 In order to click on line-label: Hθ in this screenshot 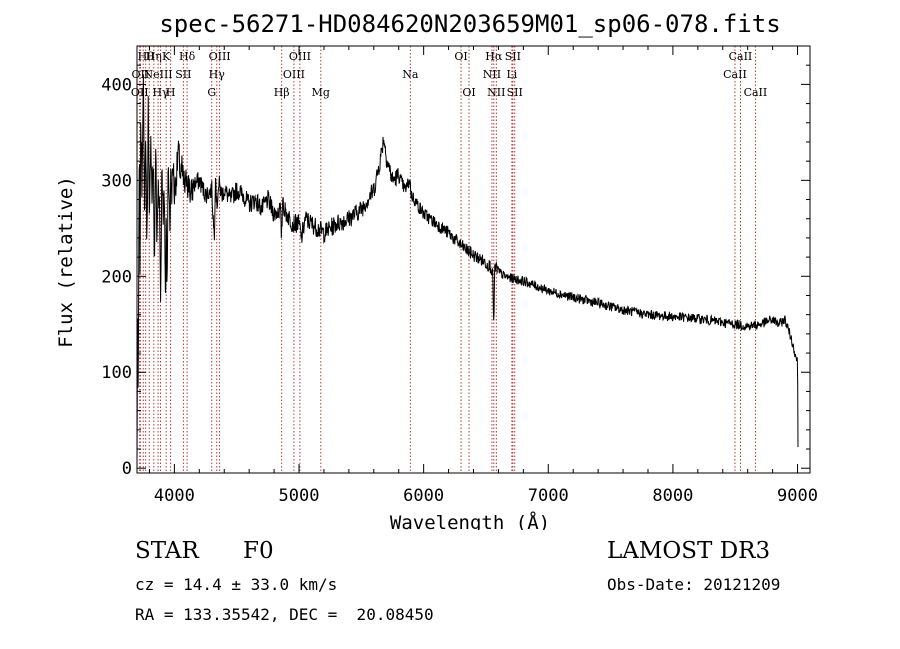, I will do `click(146, 56)`.